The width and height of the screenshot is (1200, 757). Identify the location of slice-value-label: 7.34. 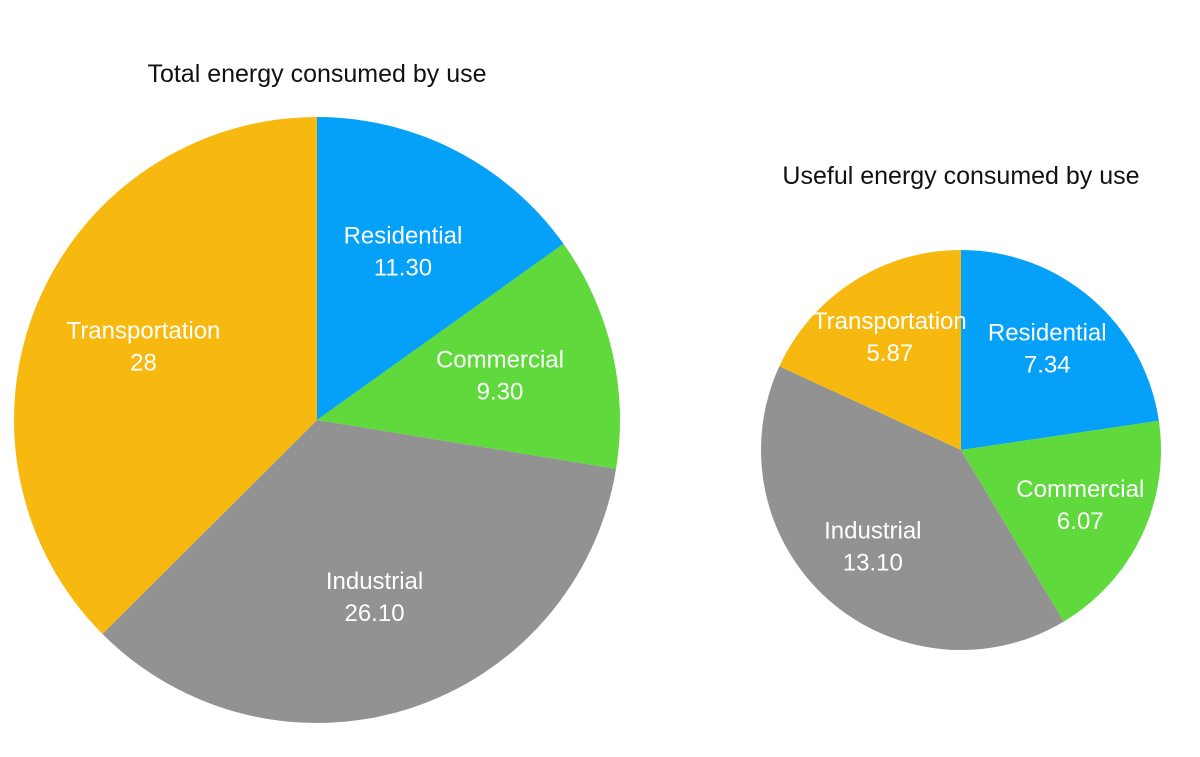
(1047, 364).